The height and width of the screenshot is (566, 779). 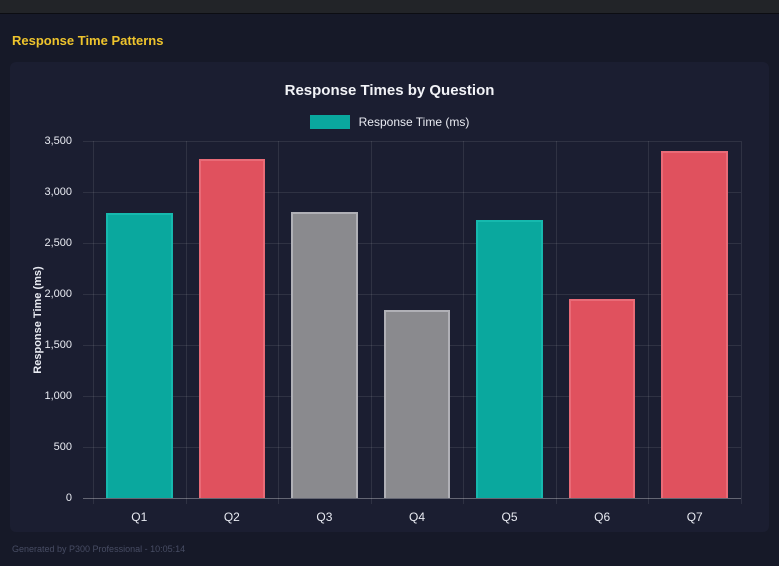 What do you see at coordinates (40, 319) in the screenshot?
I see `y-axis-tick-labels: 0 500 1,000 1,500 2,000 2,500 3,000 3,500` at bounding box center [40, 319].